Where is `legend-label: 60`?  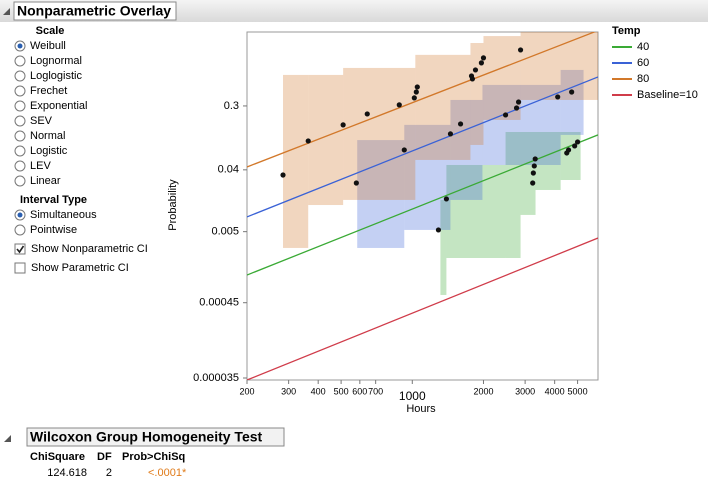 legend-label: 60 is located at coordinates (643, 63).